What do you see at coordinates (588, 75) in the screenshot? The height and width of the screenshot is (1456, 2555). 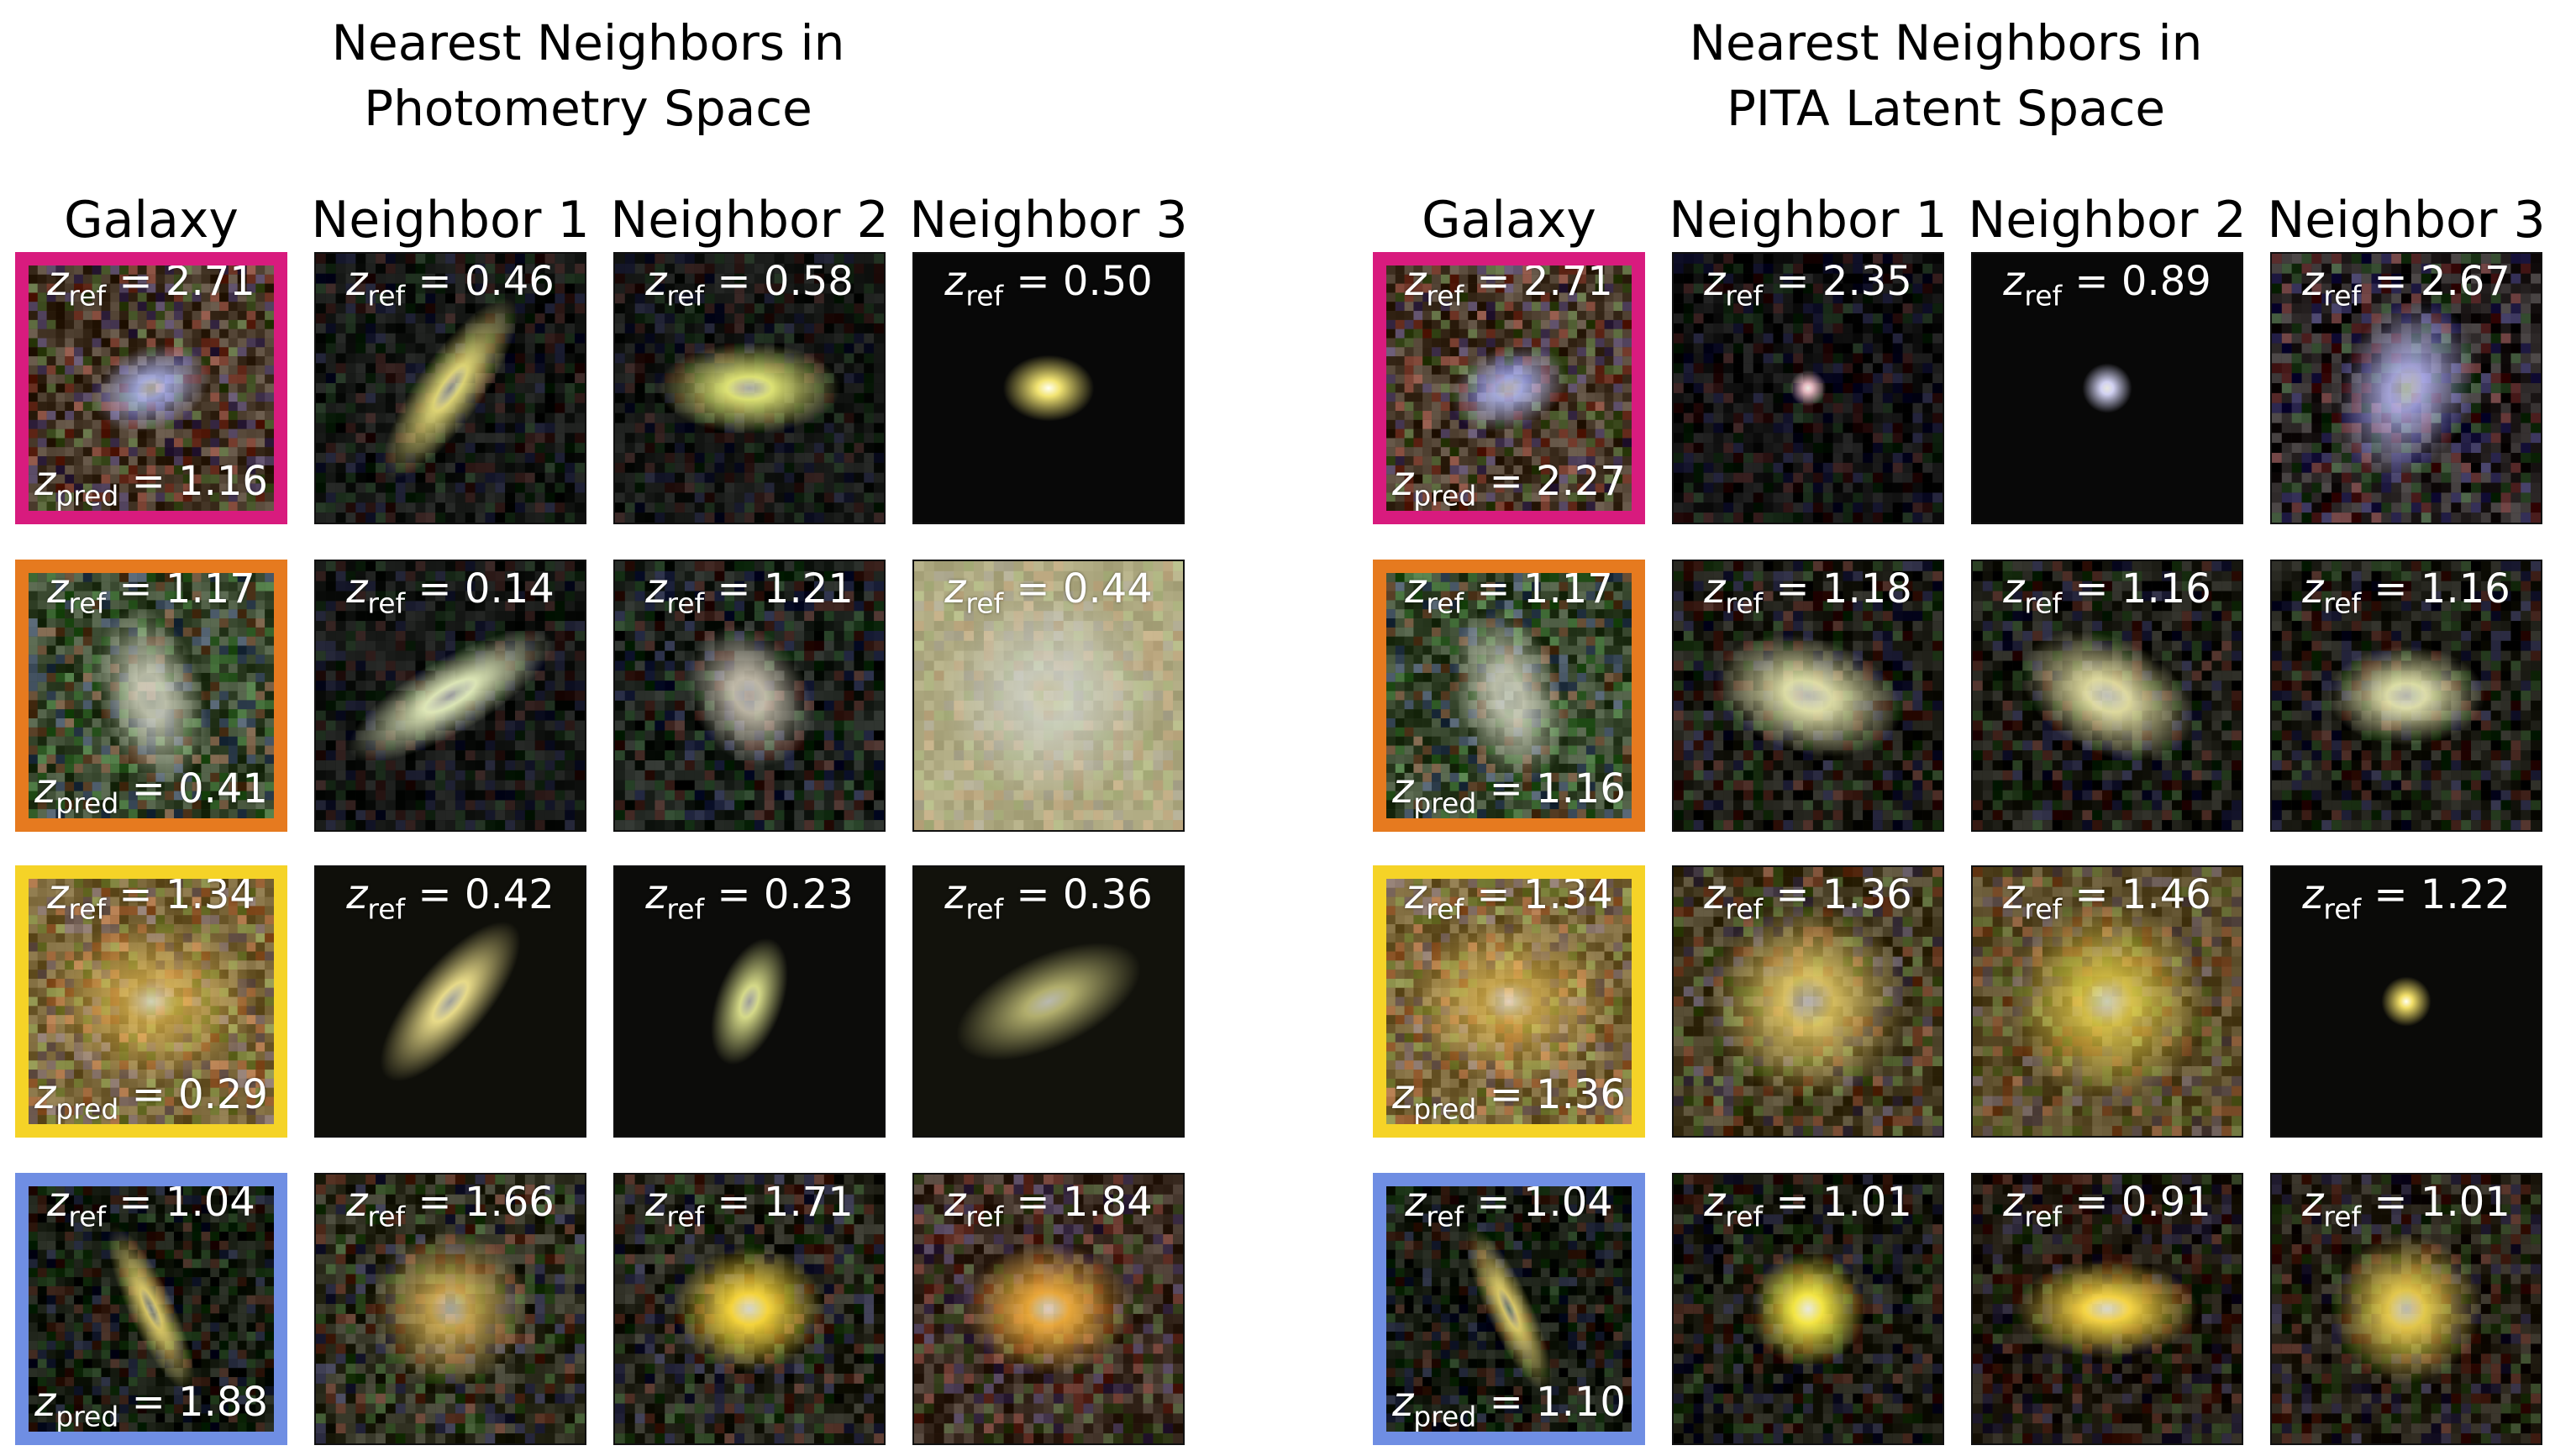 I see `photometry-panel-title: Nearest Neighbors in Photometry Space` at bounding box center [588, 75].